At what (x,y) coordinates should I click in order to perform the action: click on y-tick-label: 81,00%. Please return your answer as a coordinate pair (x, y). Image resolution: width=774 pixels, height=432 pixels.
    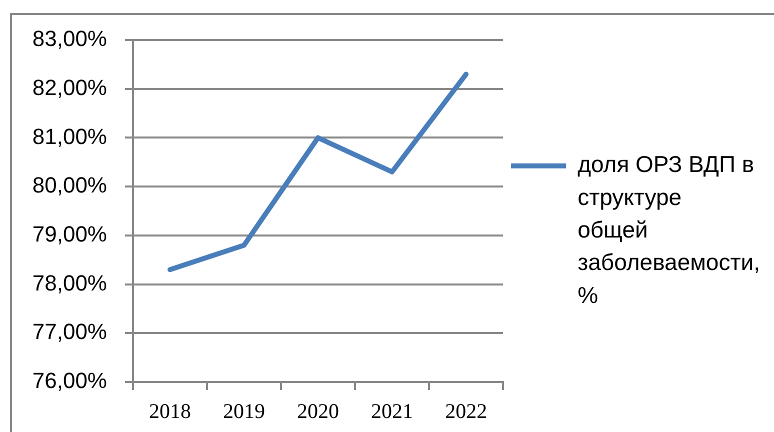
    Looking at the image, I should click on (69, 136).